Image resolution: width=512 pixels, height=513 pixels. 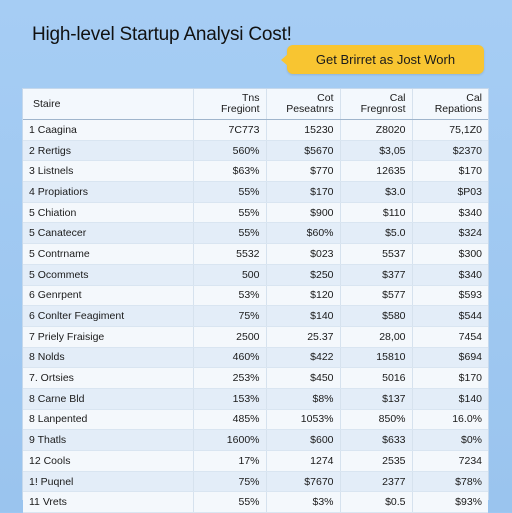 I want to click on cell-value: 7C773, so click(x=229, y=130).